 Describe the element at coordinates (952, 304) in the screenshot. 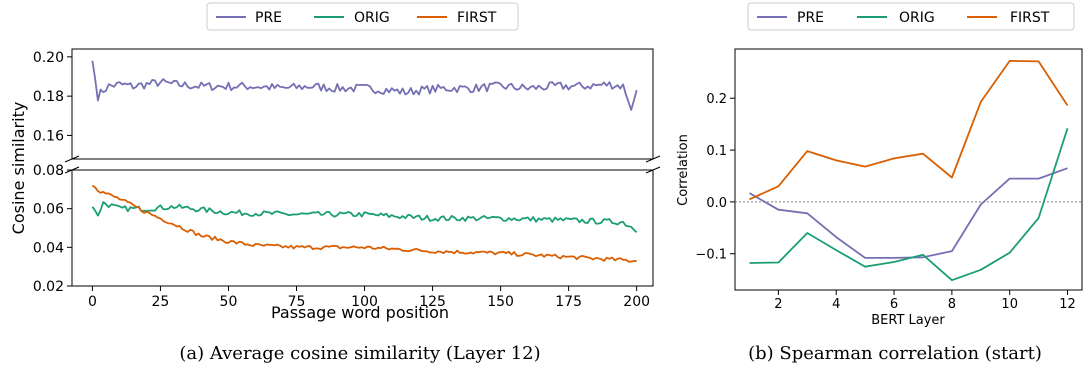

I see `panel-b-x-tick-label: 8` at that location.